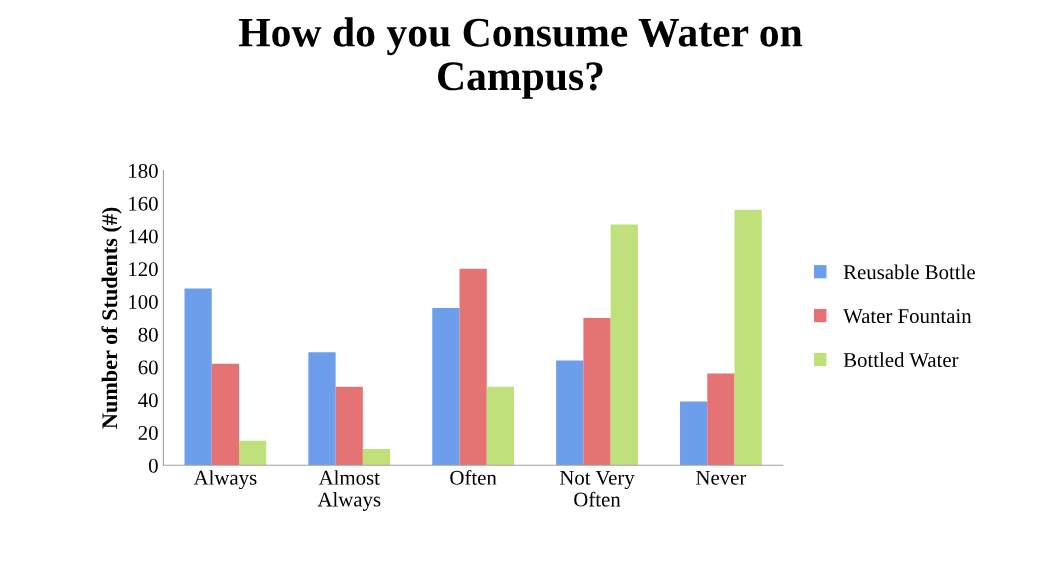  I want to click on x-tick-label: Often, so click(473, 477).